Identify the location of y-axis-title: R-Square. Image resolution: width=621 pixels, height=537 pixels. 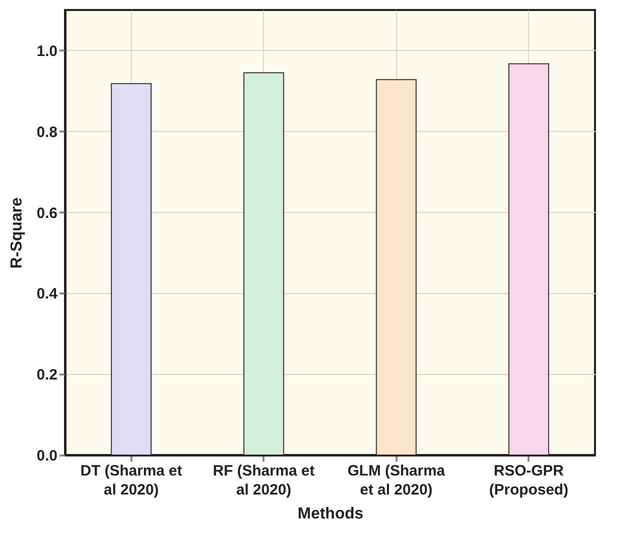
(17, 233).